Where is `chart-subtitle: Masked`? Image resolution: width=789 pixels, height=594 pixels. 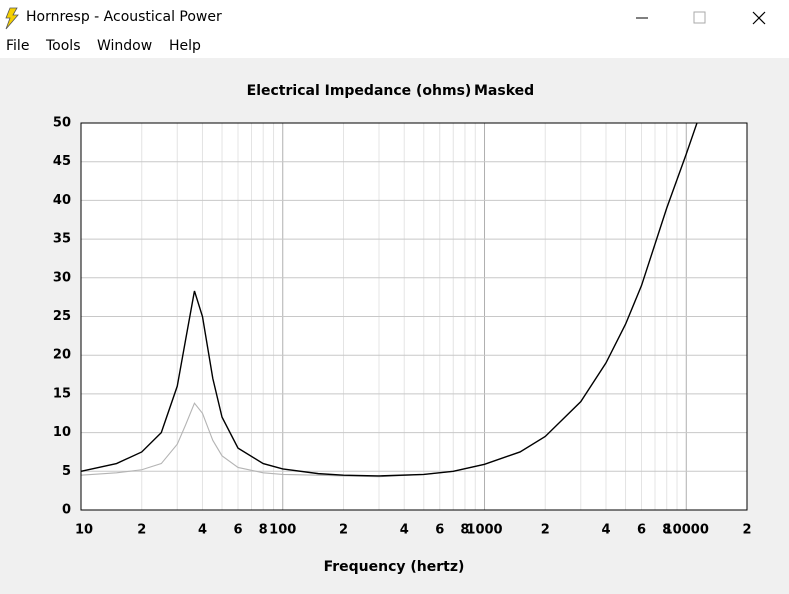 chart-subtitle: Masked is located at coordinates (504, 91).